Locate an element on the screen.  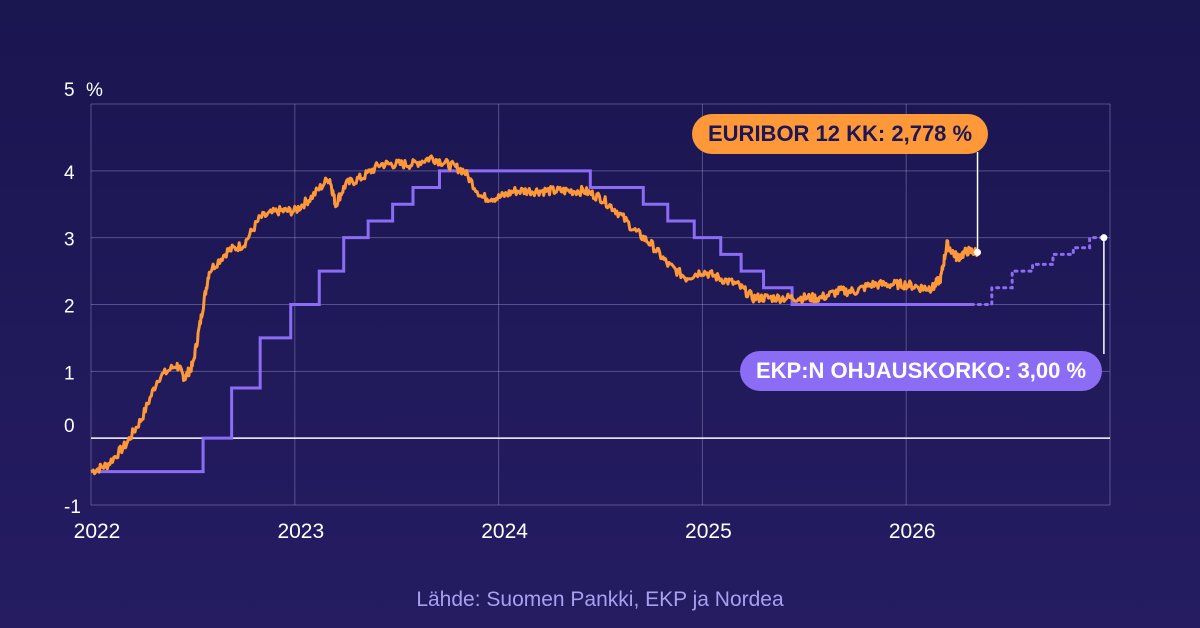
x-tick-label: 2025 is located at coordinates (708, 531).